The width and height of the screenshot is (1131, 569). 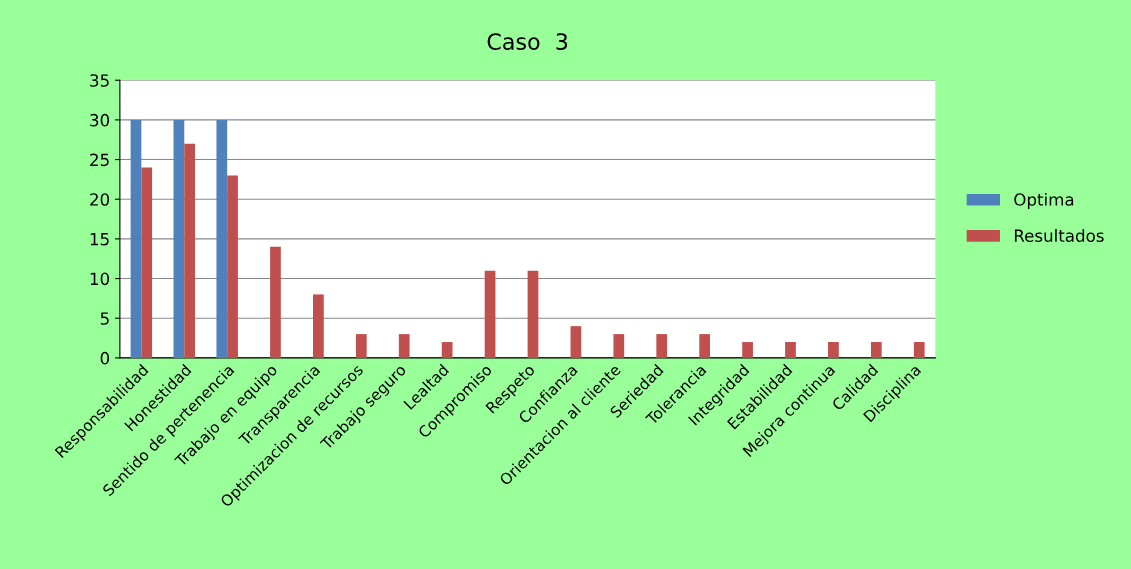 I want to click on y-tick-label: 0, so click(x=105, y=358).